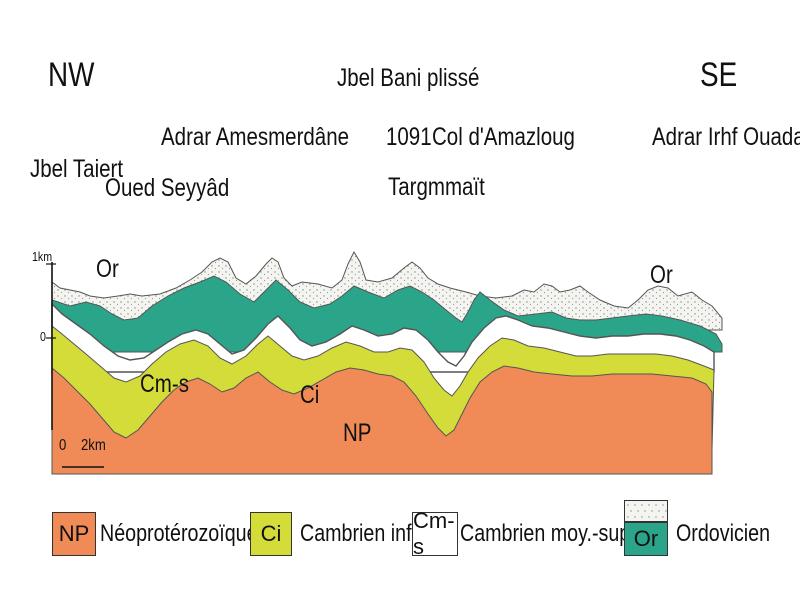 This screenshot has width=800, height=600. Describe the element at coordinates (723, 533) in the screenshot. I see `legend-label-or: Ordovicien` at that location.